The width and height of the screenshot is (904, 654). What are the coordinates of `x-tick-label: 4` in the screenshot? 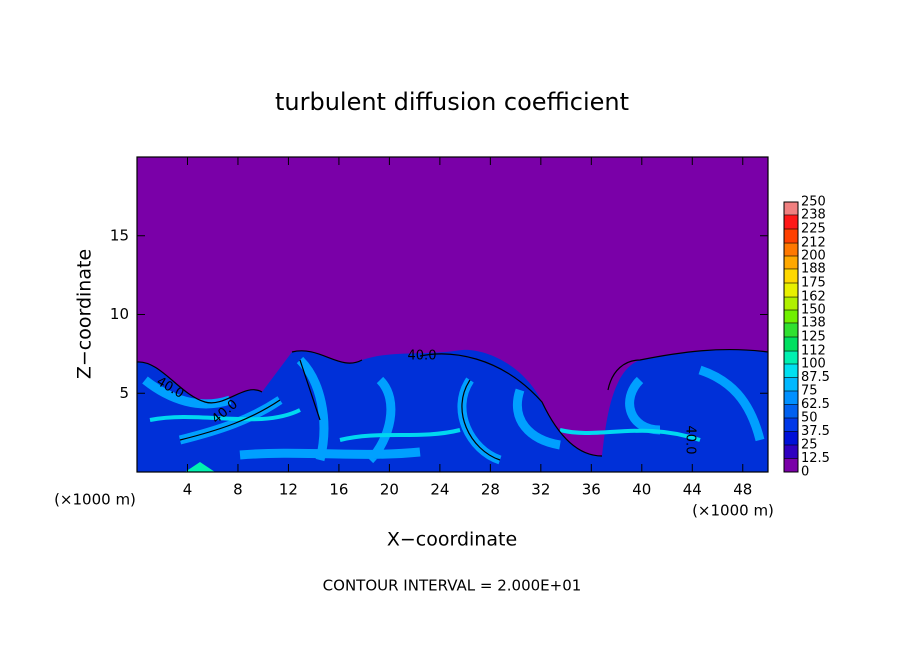 It's located at (188, 490).